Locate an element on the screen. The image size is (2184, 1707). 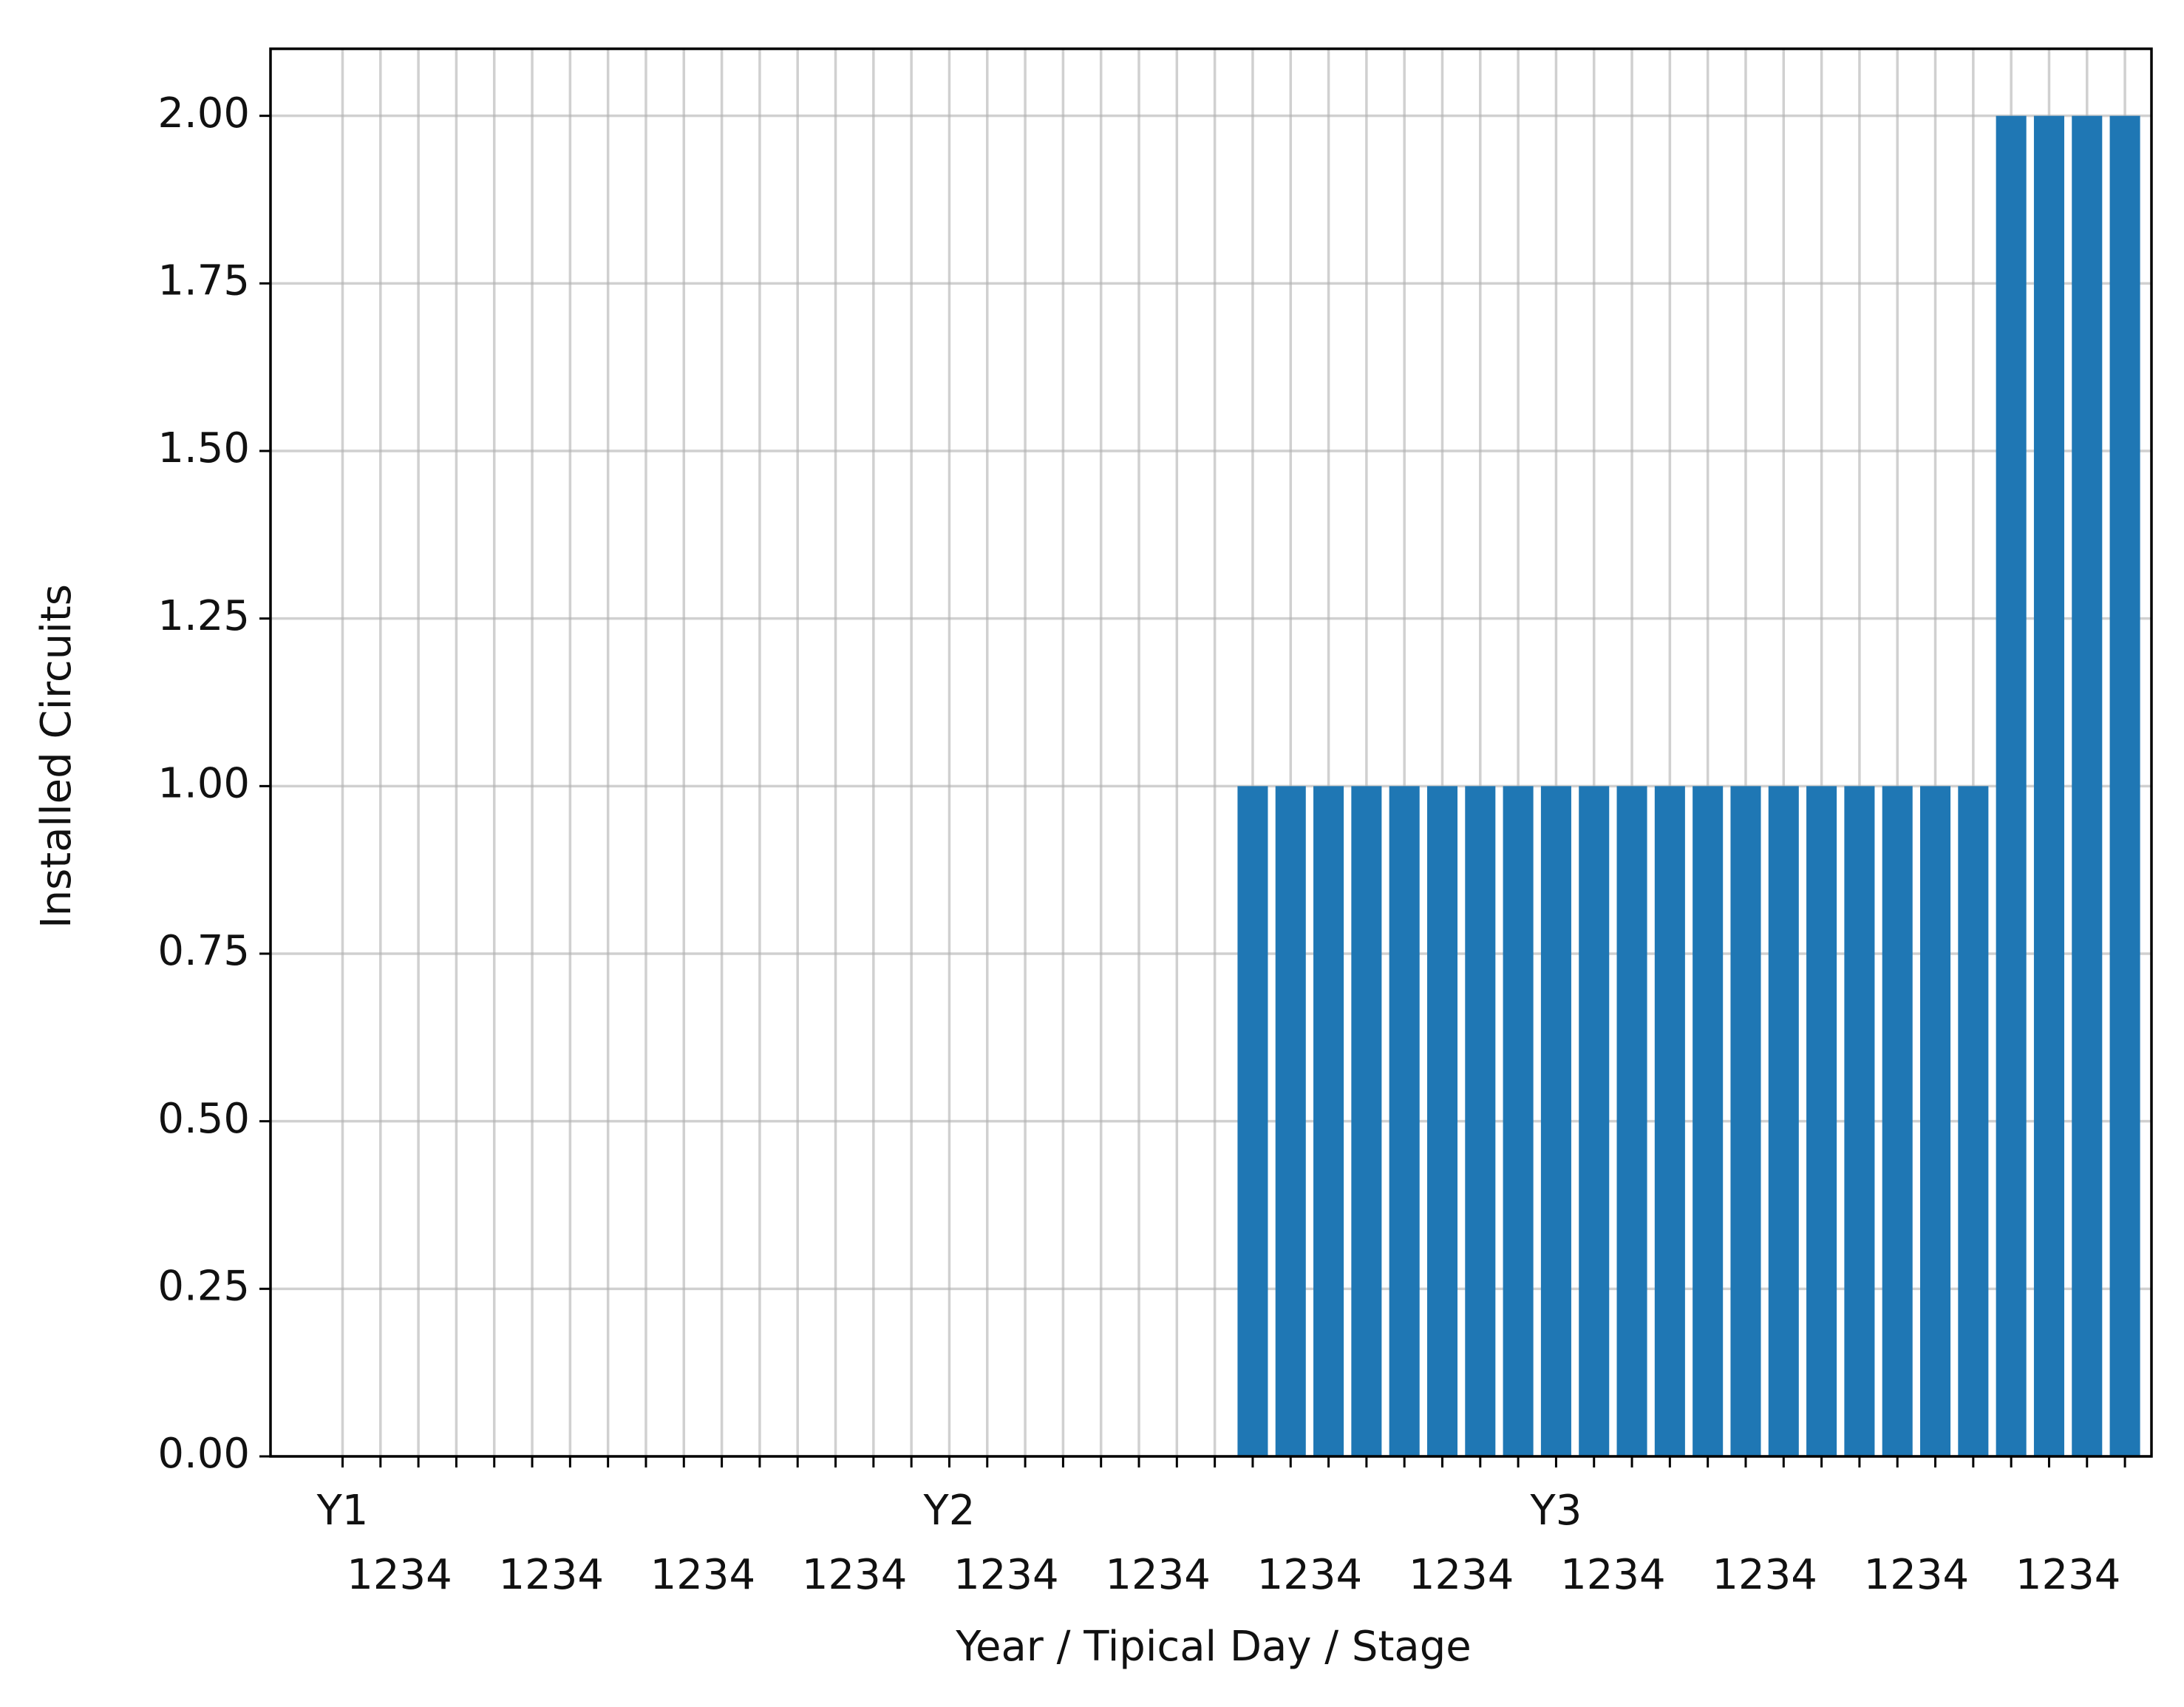
x-tick-label: Y1 is located at coordinates (342, 1511).